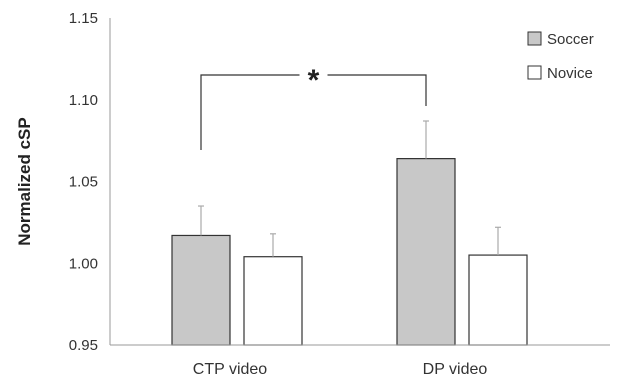 The width and height of the screenshot is (617, 381). I want to click on legend: Soccer Novice, so click(560, 56).